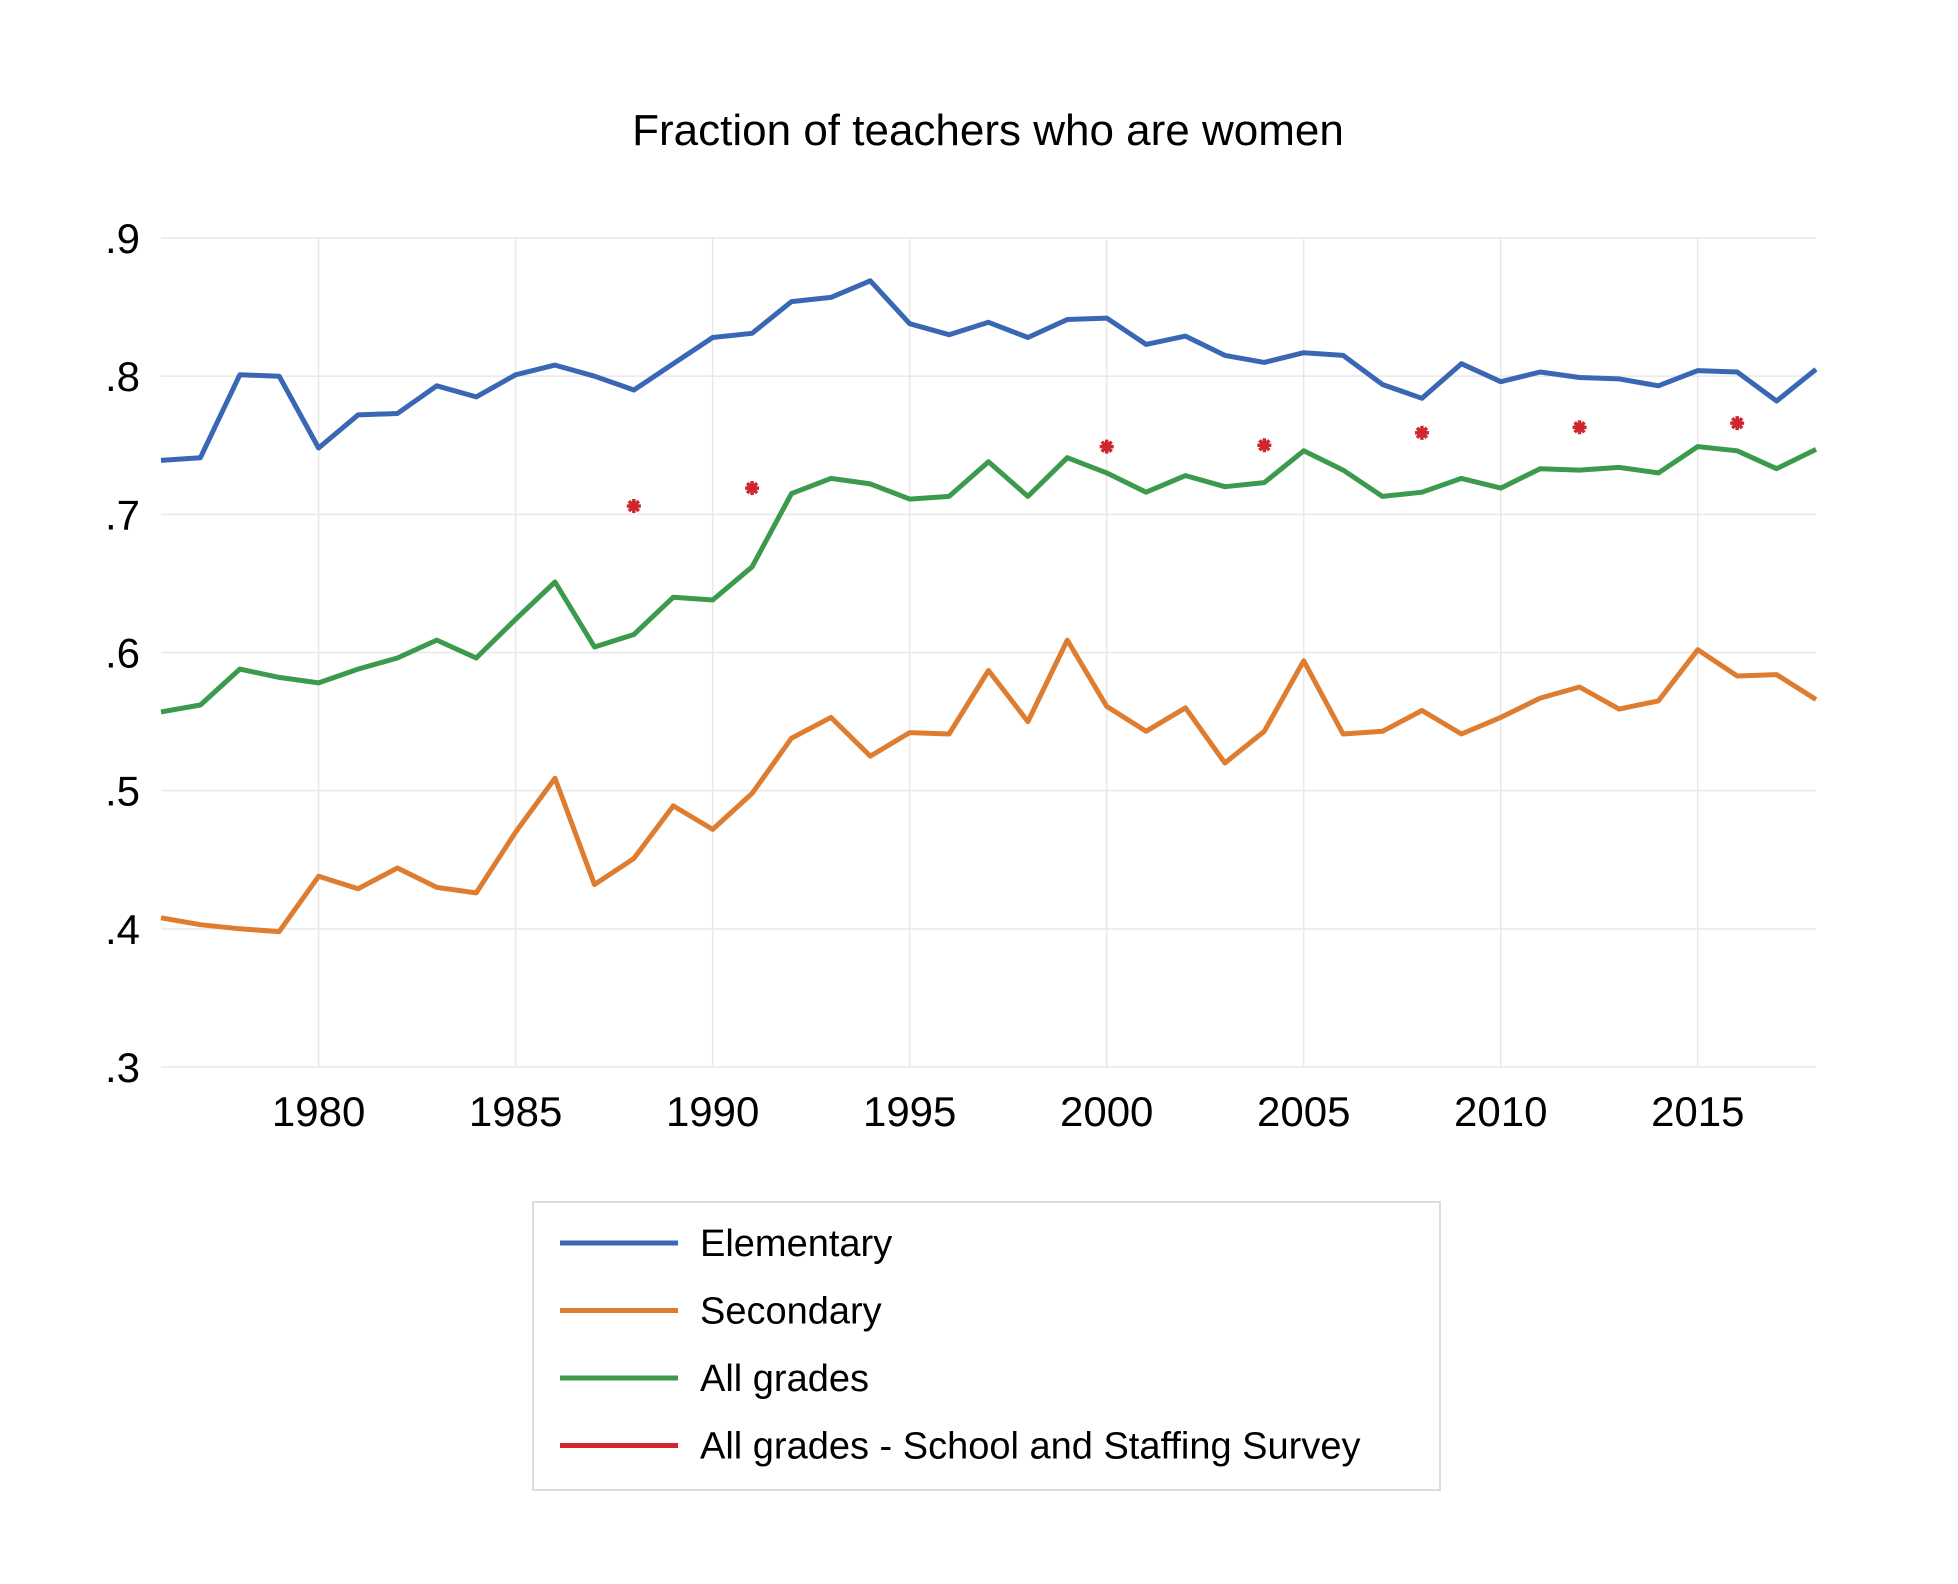 The image size is (1958, 1584). Describe the element at coordinates (712, 1111) in the screenshot. I see `x-tick-label: 1990` at that location.